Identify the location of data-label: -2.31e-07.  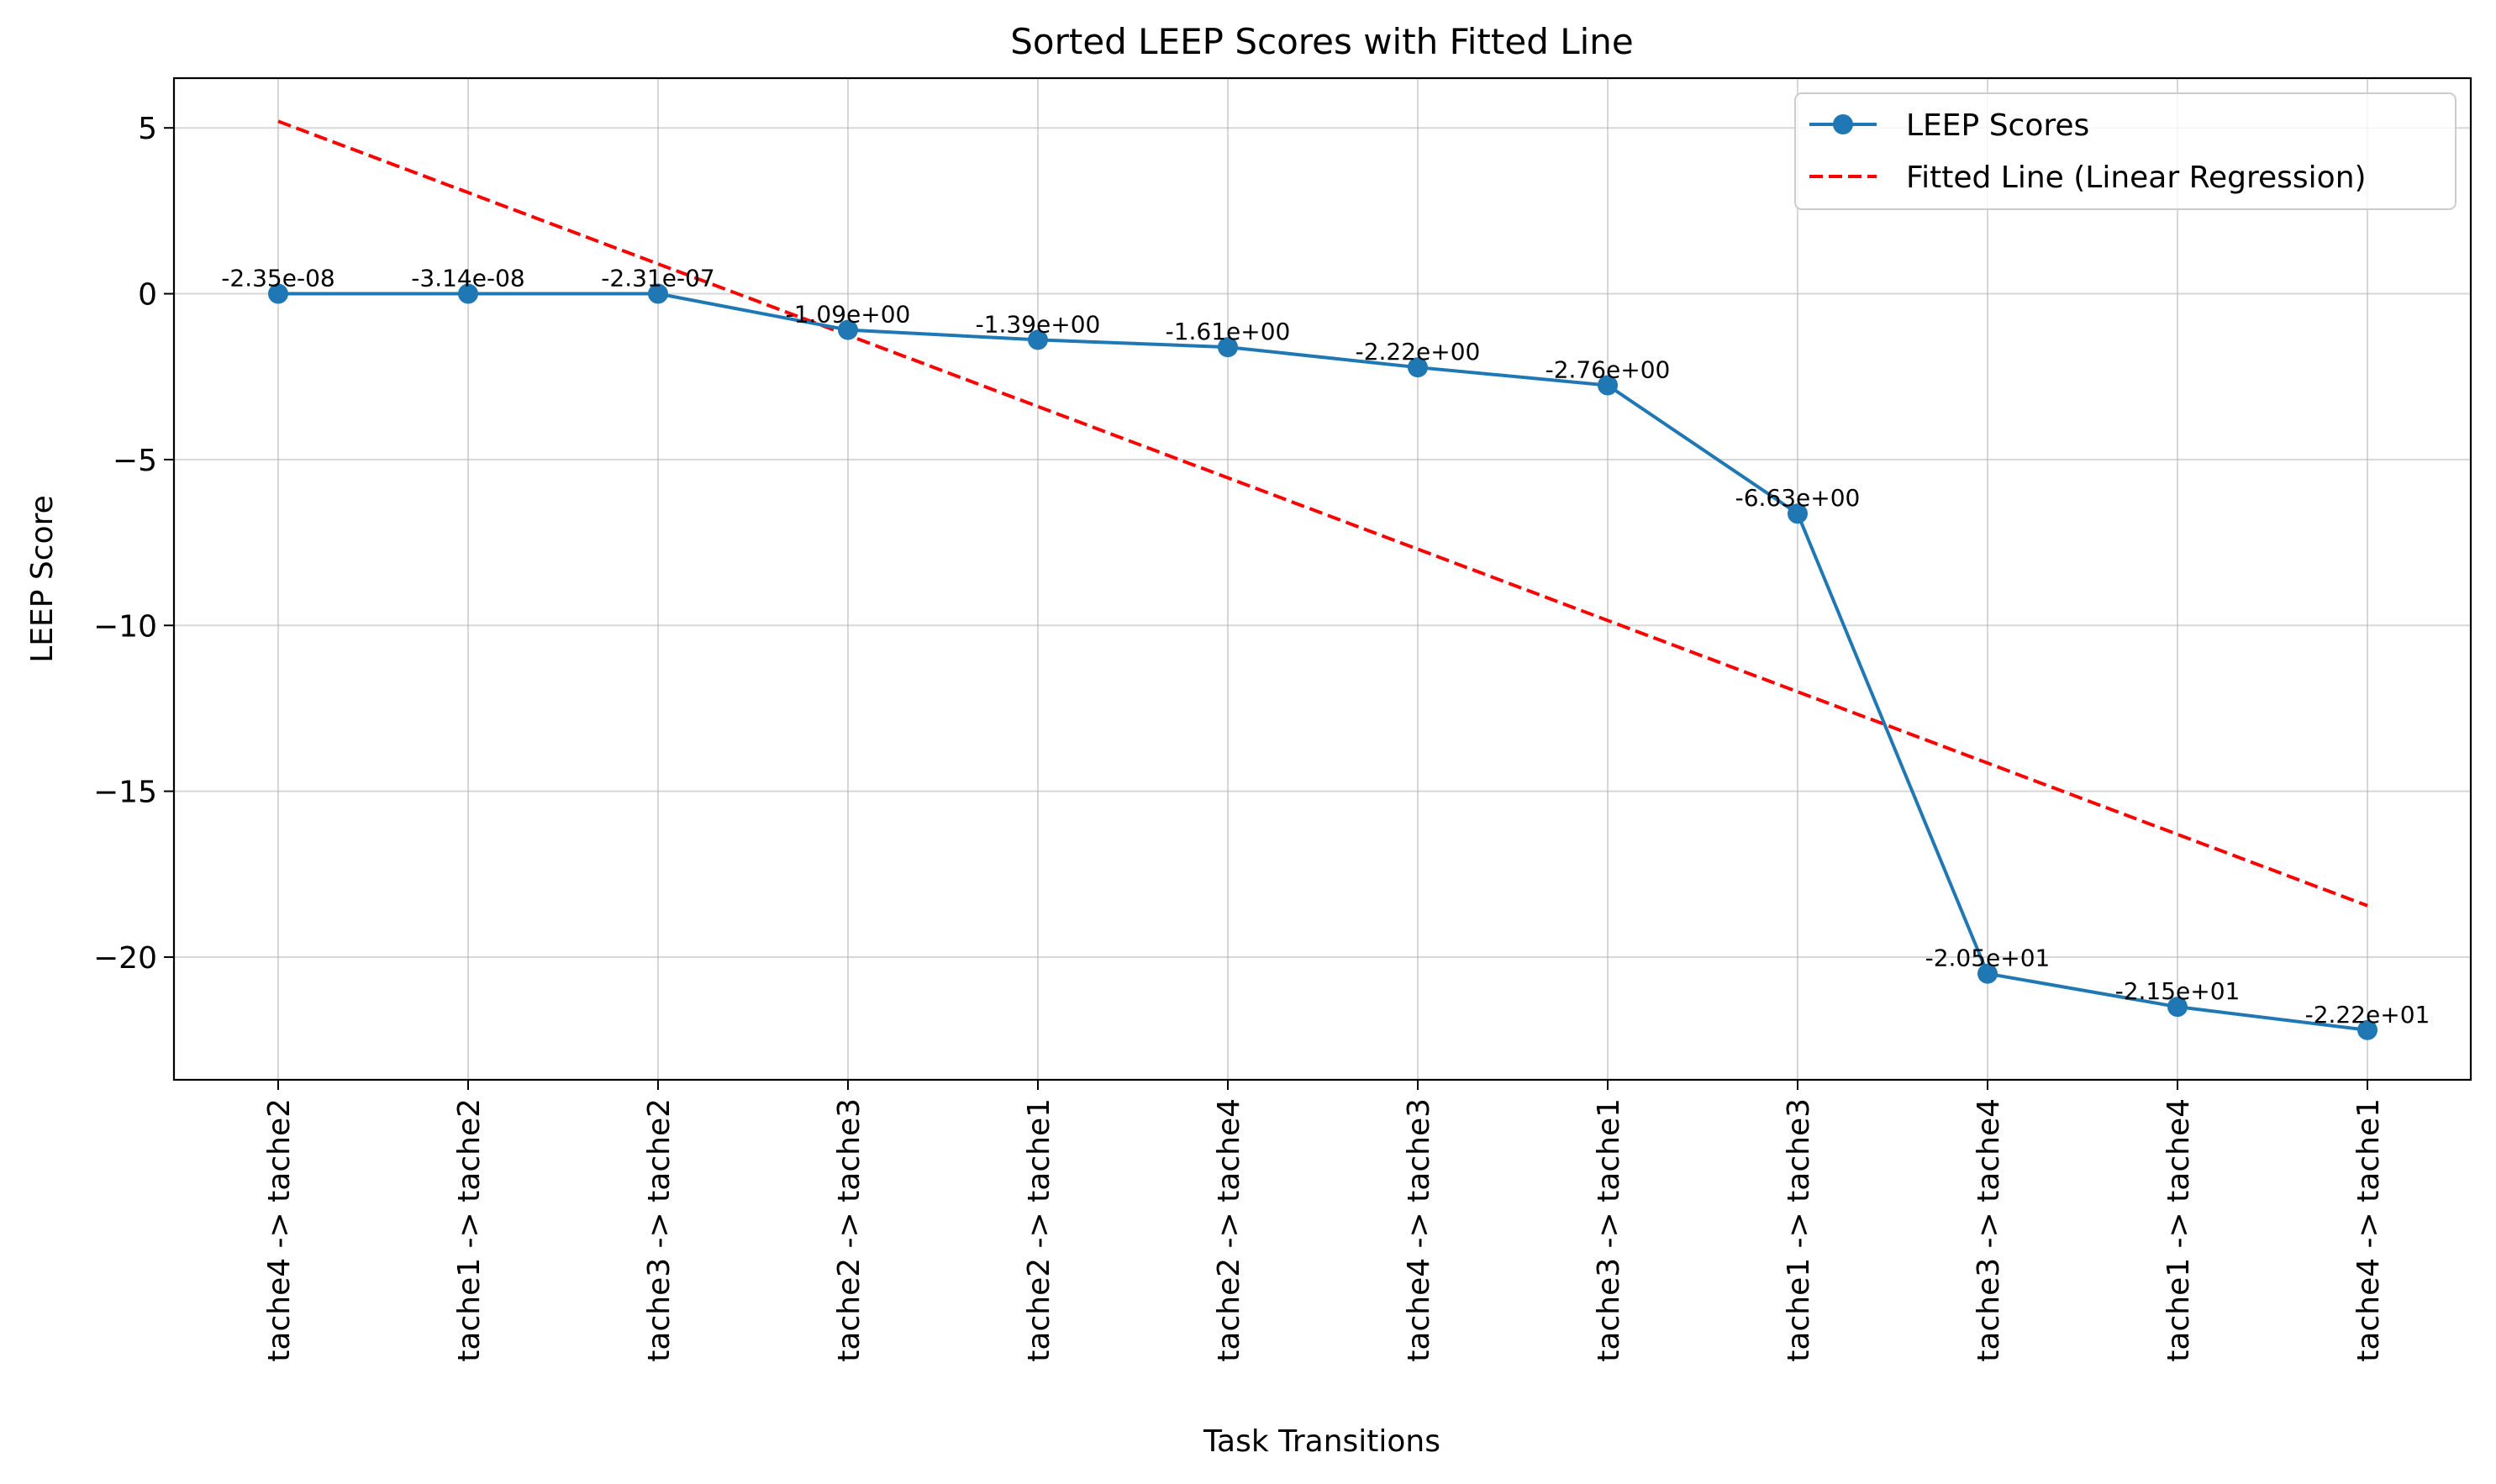
(657, 278).